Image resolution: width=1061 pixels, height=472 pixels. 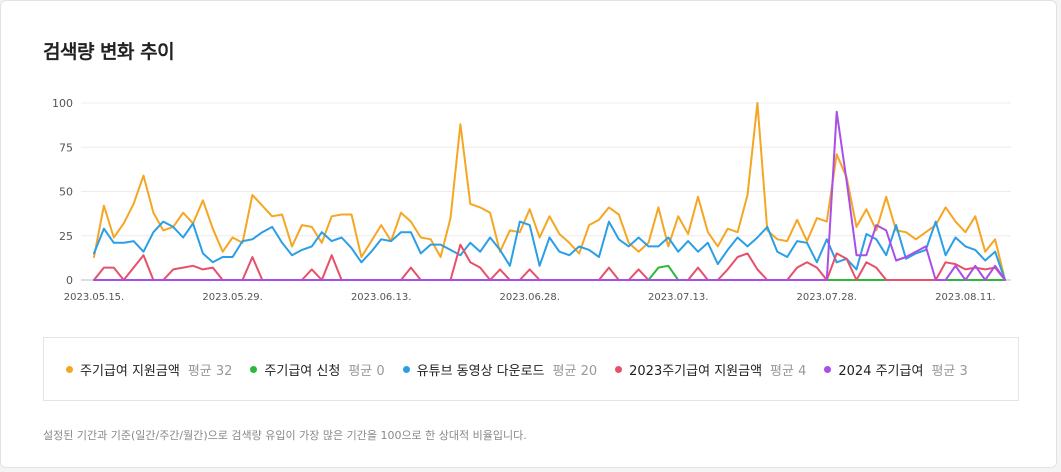 What do you see at coordinates (109, 52) in the screenshot?
I see `chart-title: 검색량 변화 추이` at bounding box center [109, 52].